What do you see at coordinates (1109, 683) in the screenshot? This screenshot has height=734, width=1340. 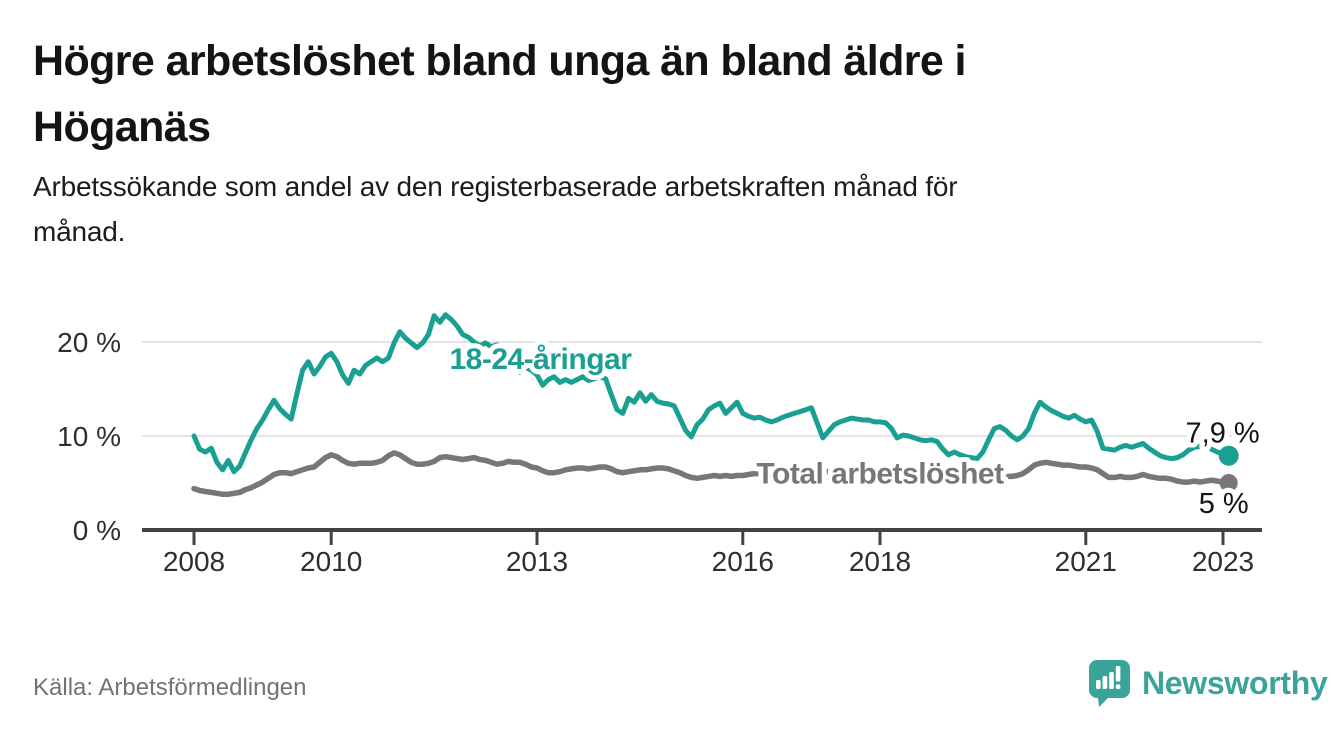 I see `newsworthy-bubble-barchart-icon` at bounding box center [1109, 683].